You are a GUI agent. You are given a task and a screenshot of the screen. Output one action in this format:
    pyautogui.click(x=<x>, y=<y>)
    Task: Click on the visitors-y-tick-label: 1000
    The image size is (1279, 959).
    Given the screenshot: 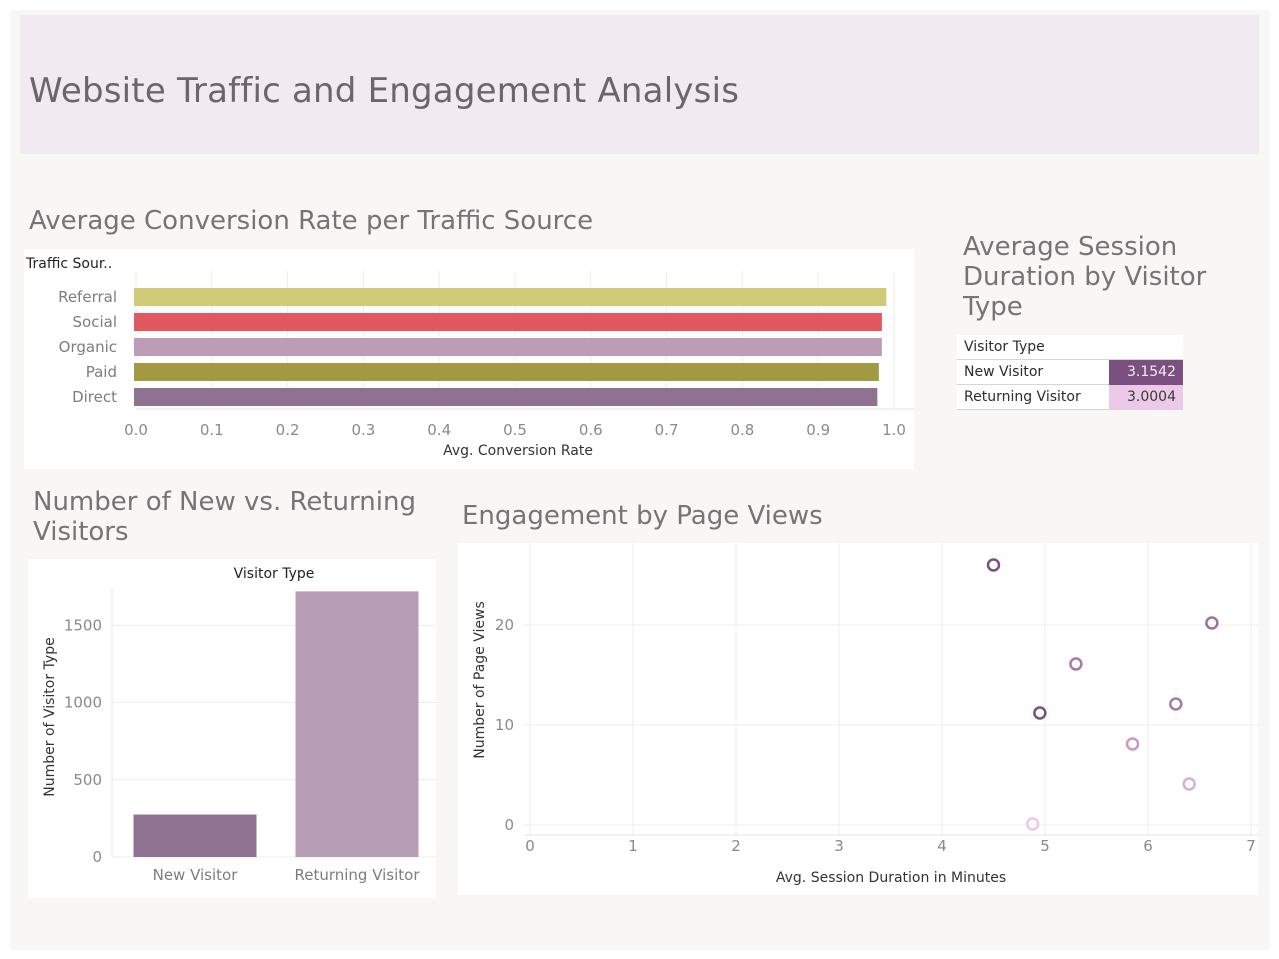 What is the action you would take?
    pyautogui.click(x=83, y=703)
    